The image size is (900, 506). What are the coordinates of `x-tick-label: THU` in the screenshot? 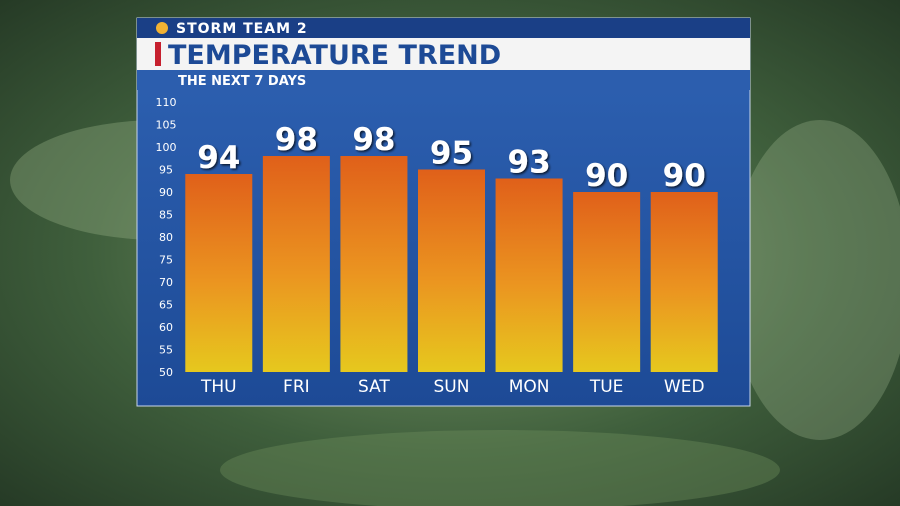 It's located at (218, 387).